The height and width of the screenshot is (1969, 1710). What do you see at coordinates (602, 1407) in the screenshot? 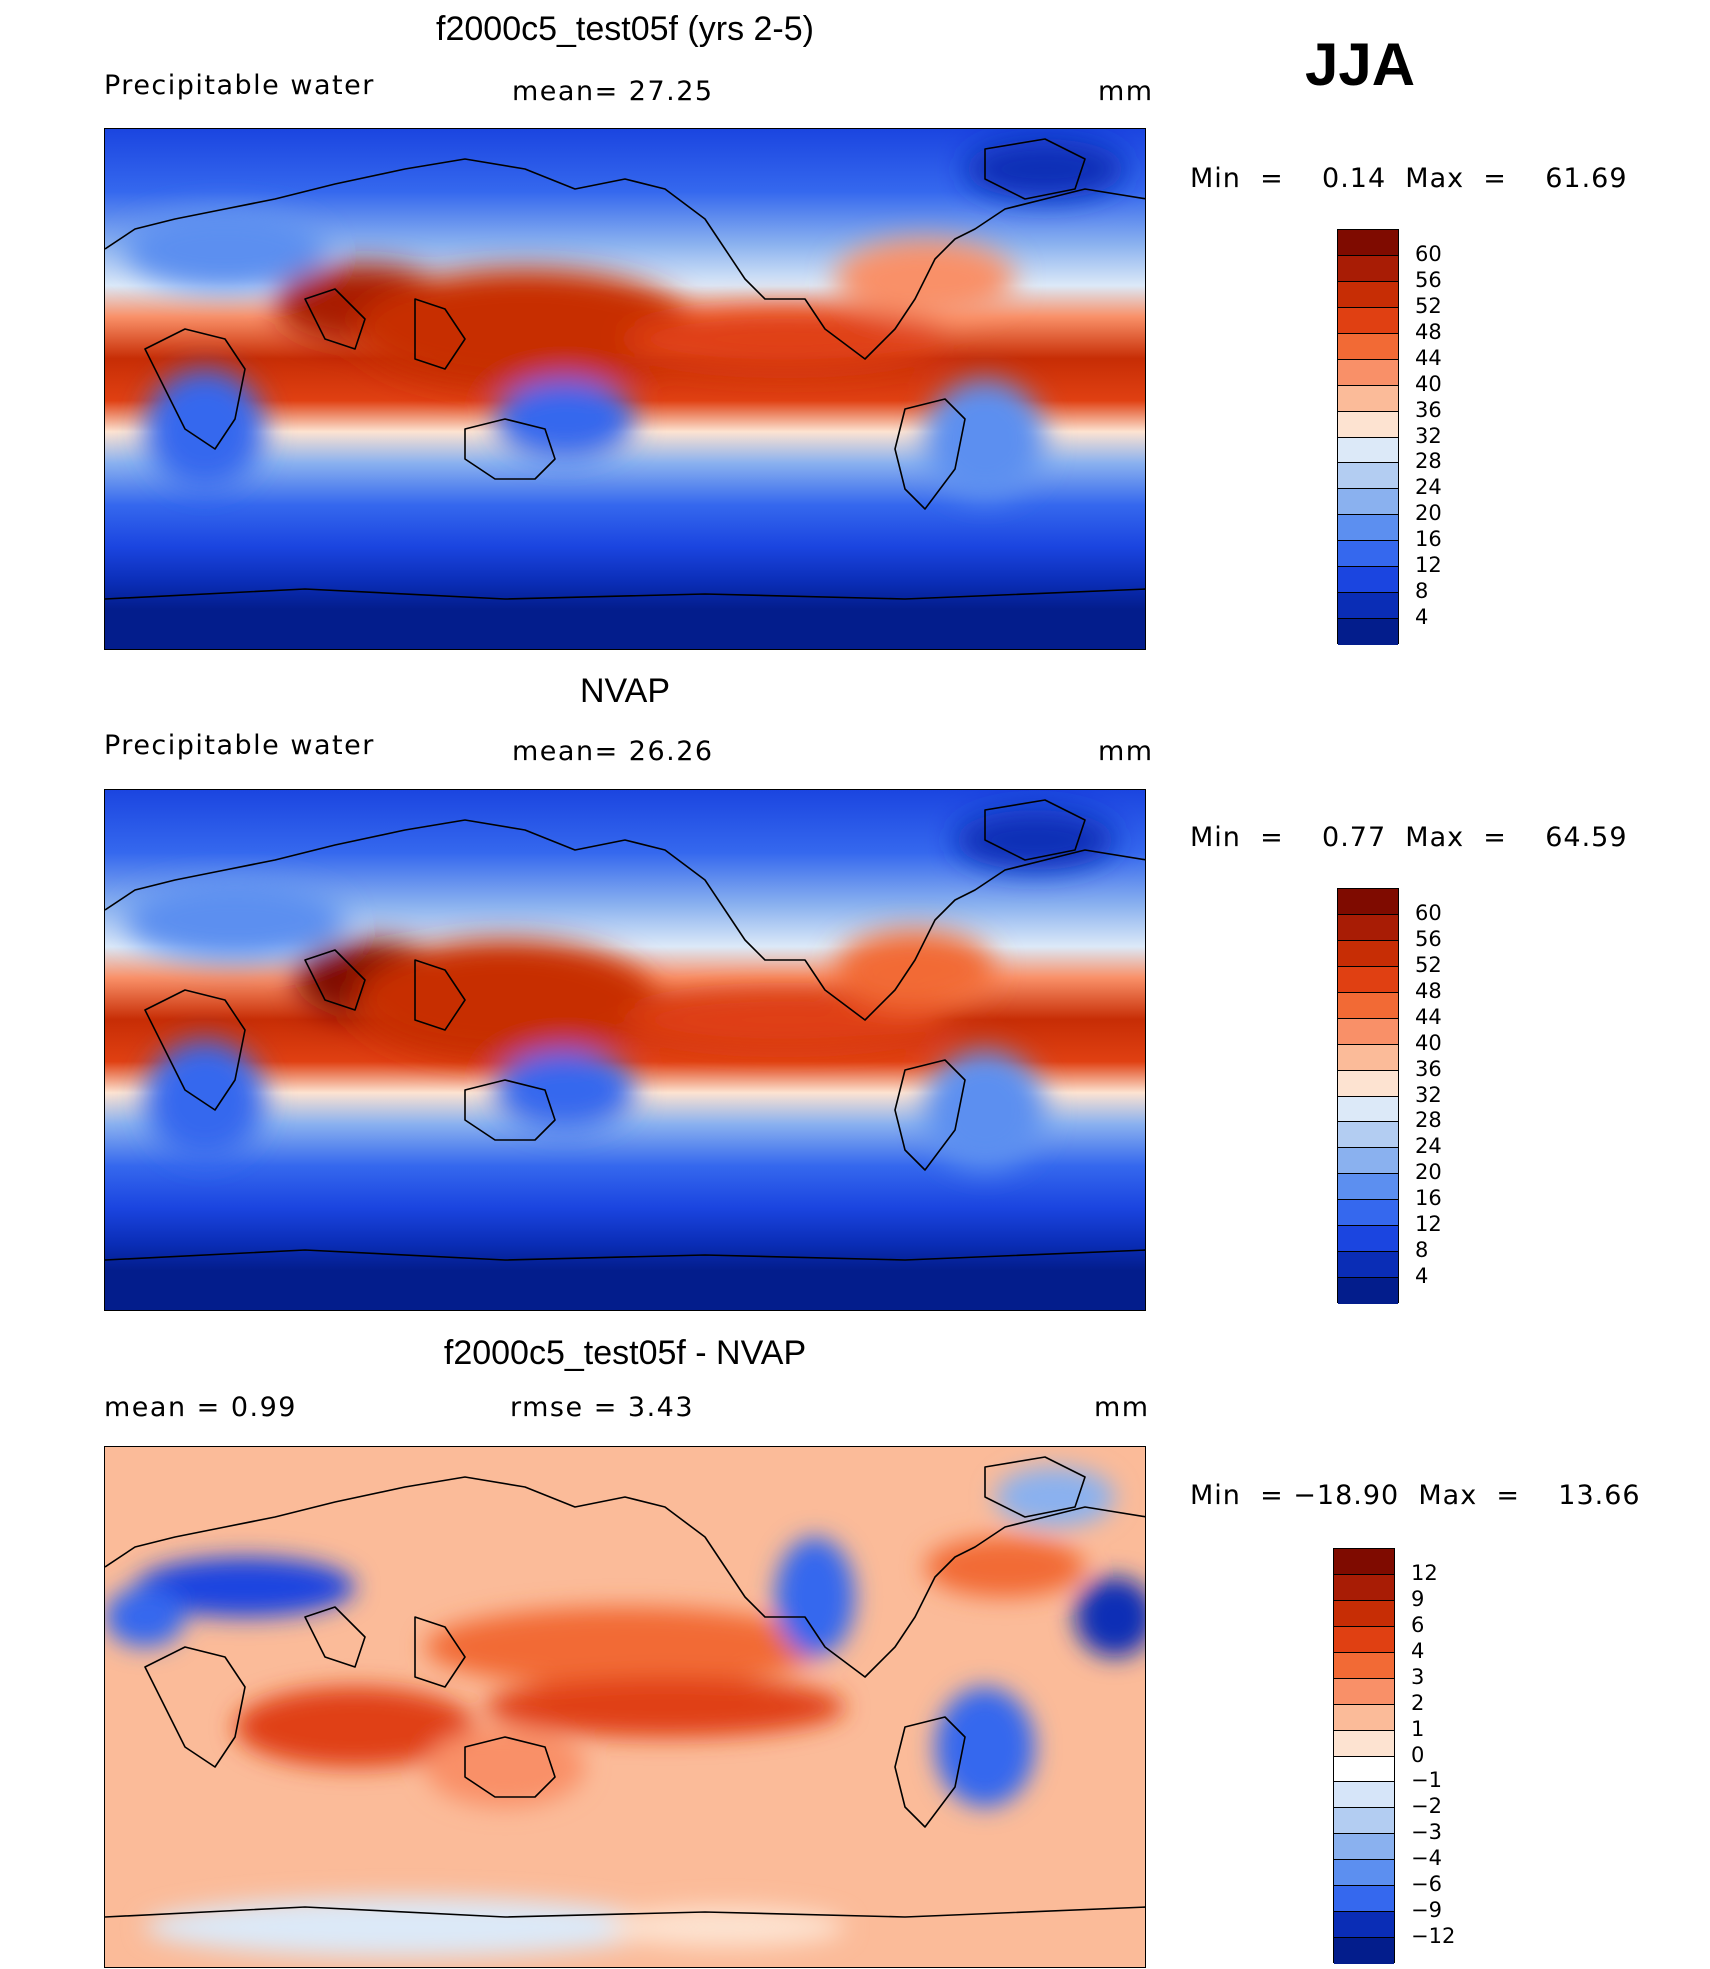
I see `rmse-label-diff: rmse = 3.43` at bounding box center [602, 1407].